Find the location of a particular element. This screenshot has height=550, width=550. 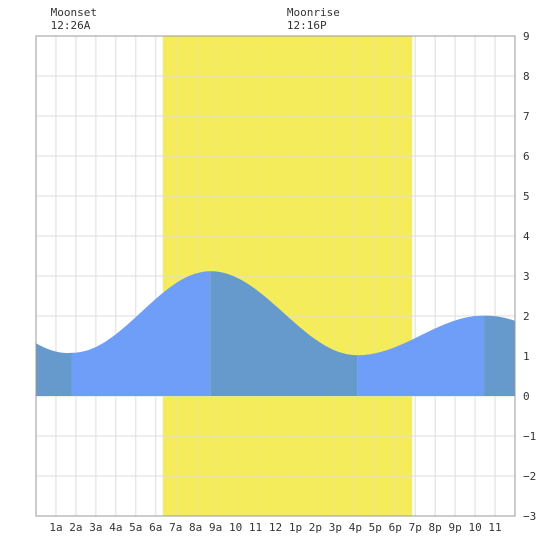

x-tick-label: 8a is located at coordinates (195, 527).